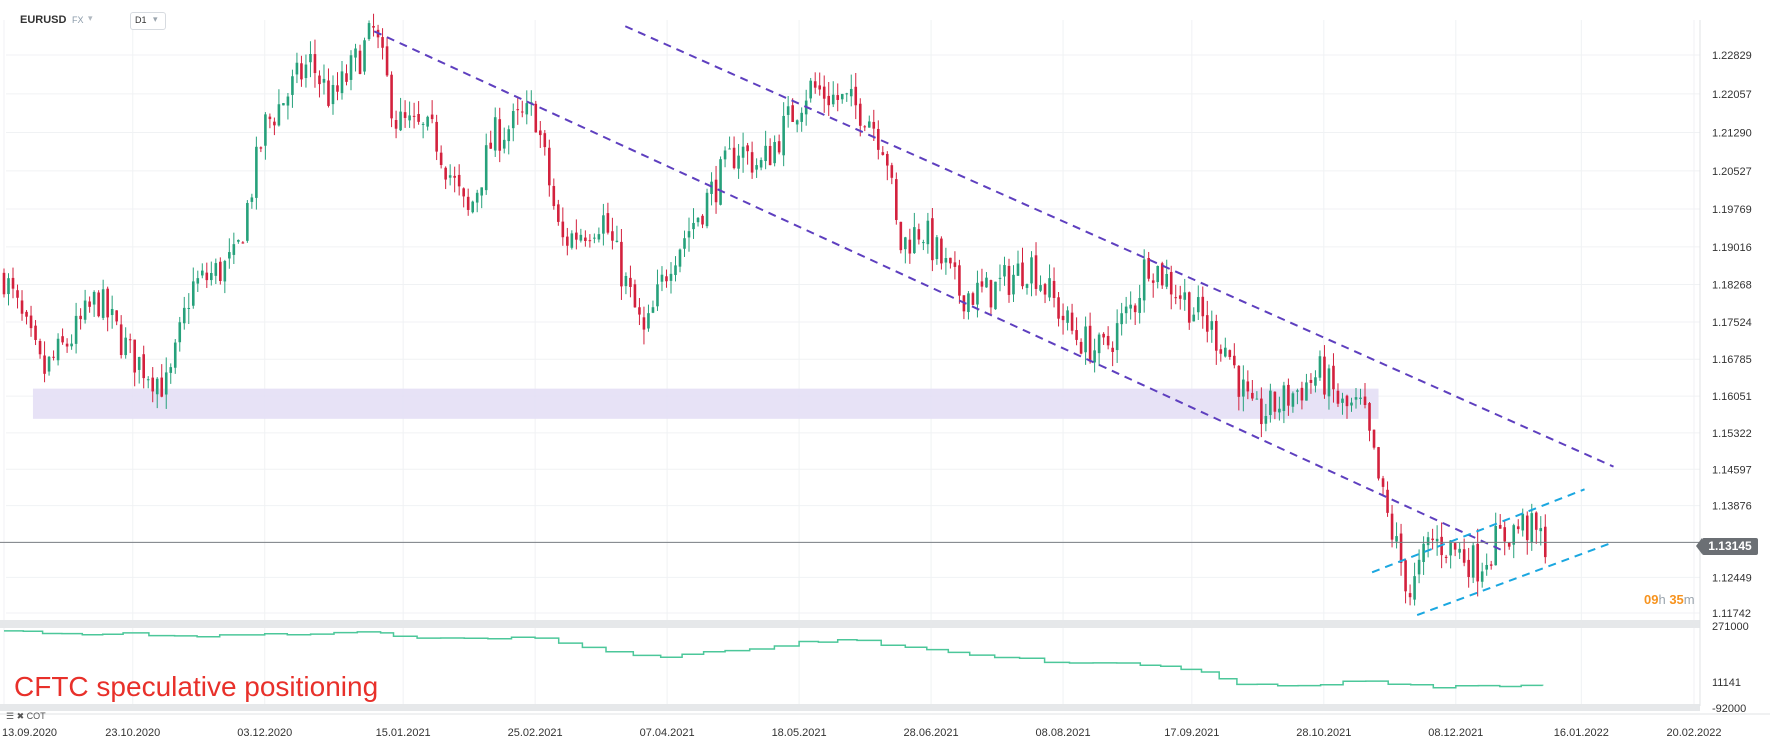 This screenshot has width=1770, height=753. What do you see at coordinates (1455, 733) in the screenshot?
I see `x-tick-label: 08.12.2021` at bounding box center [1455, 733].